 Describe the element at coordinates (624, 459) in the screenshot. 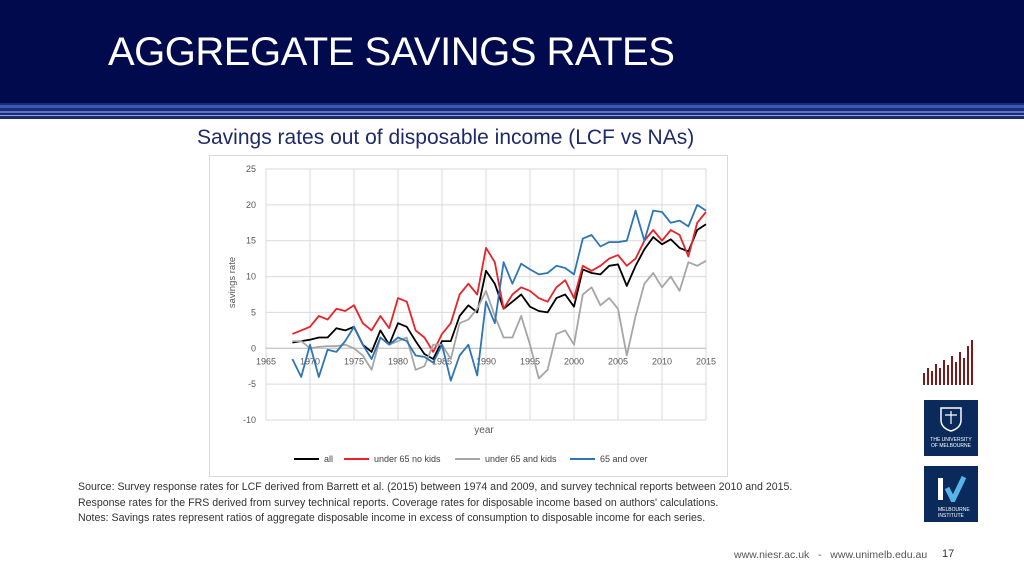

I see `legend-label: 65 and over` at that location.